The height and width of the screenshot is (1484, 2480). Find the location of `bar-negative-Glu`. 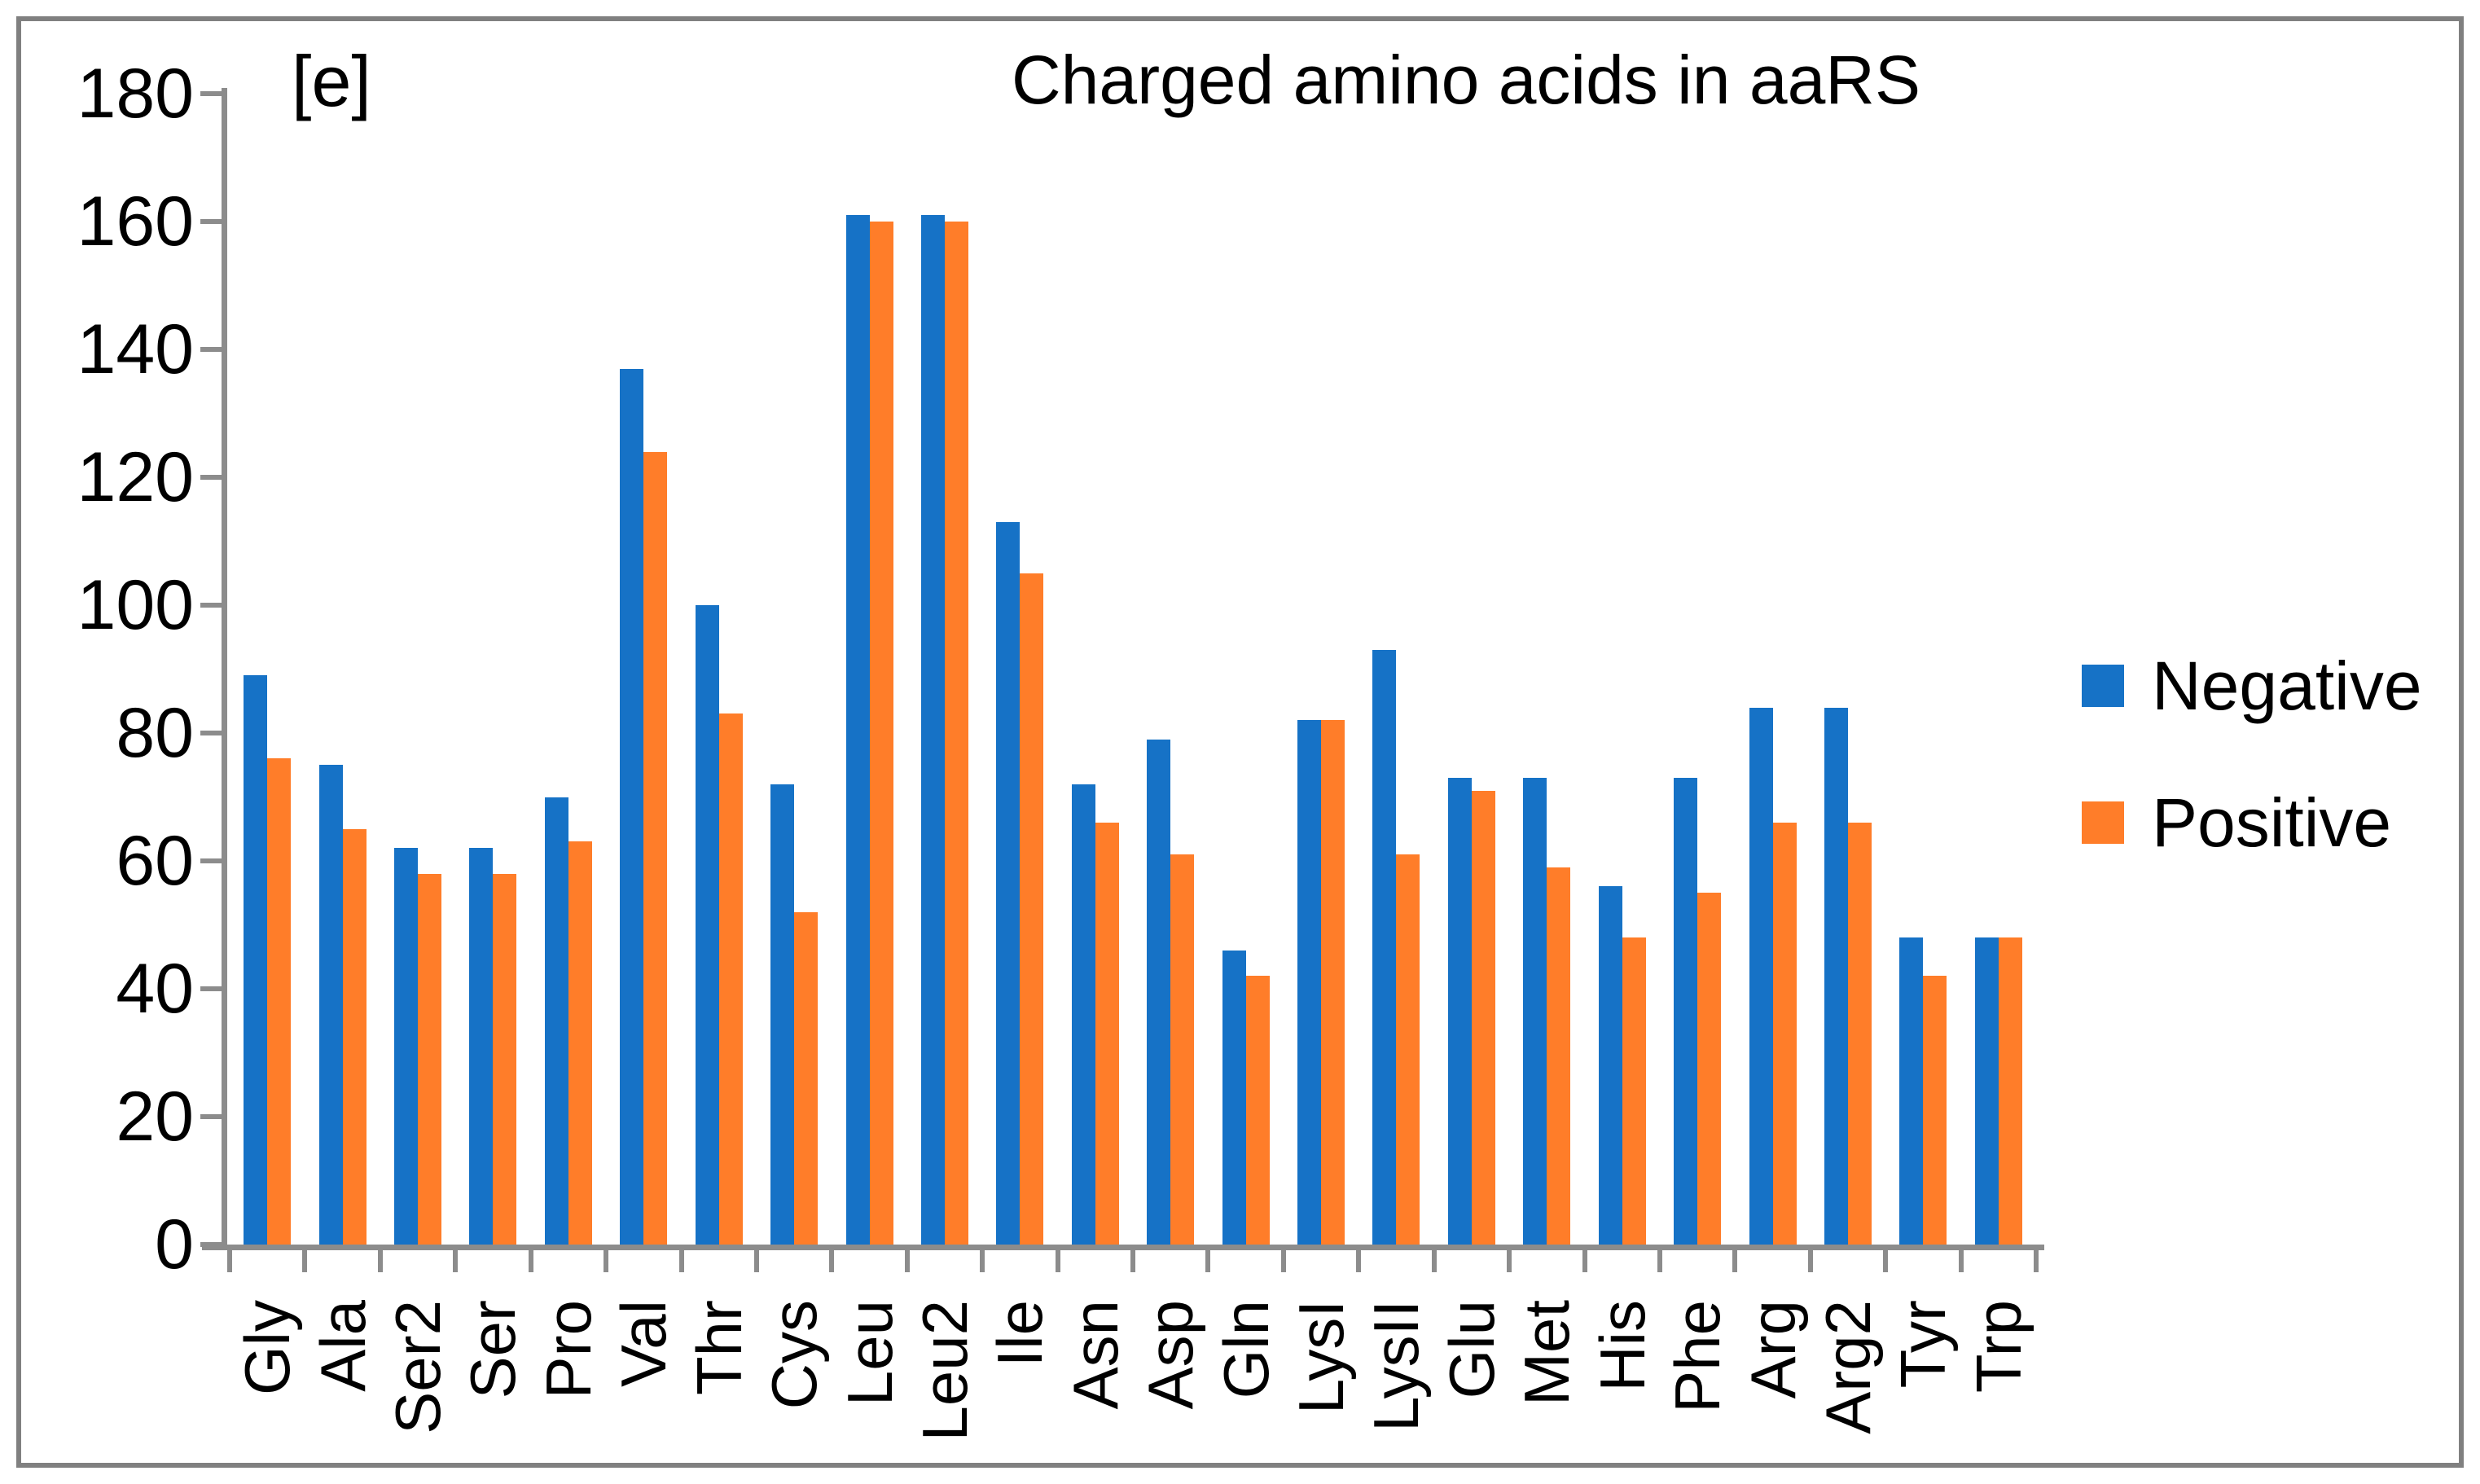

bar-negative-Glu is located at coordinates (1459, 1011).